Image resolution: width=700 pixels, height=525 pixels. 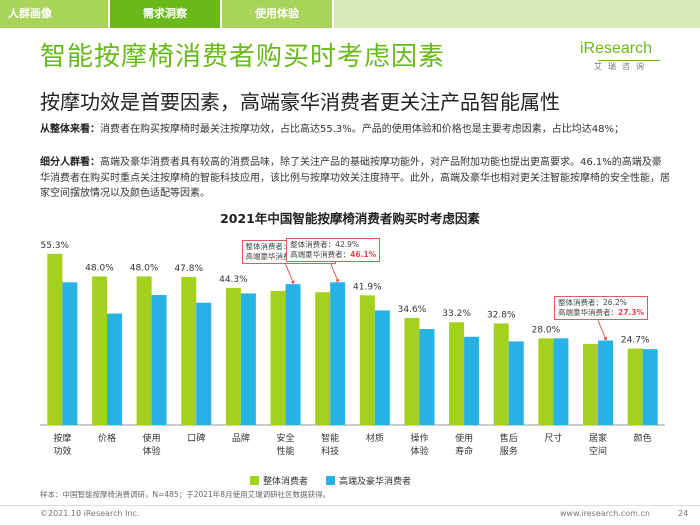 What do you see at coordinates (501, 315) in the screenshot?
I see `data-label-10: 32.8%` at bounding box center [501, 315].